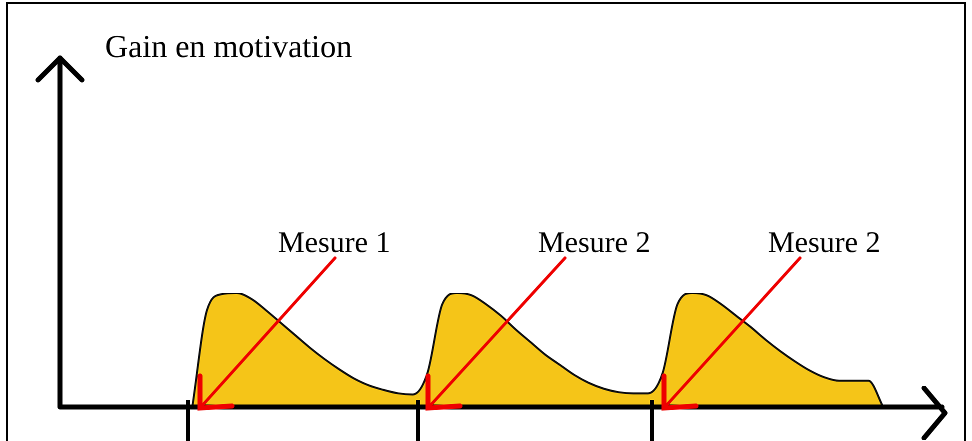 This screenshot has height=441, width=972. What do you see at coordinates (228, 46) in the screenshot?
I see `chart-title: Gain en motivation` at bounding box center [228, 46].